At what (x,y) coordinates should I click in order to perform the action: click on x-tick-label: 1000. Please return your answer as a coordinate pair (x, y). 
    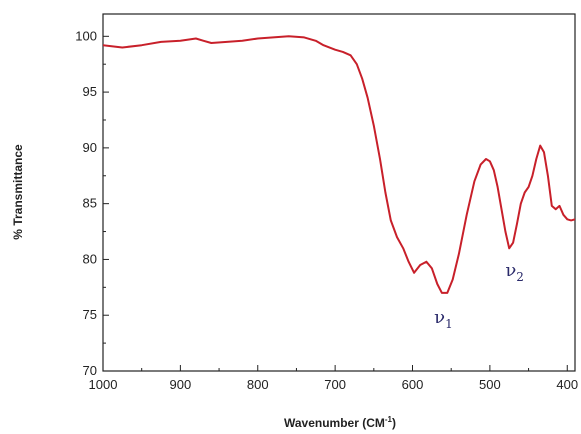
    Looking at the image, I should click on (103, 384).